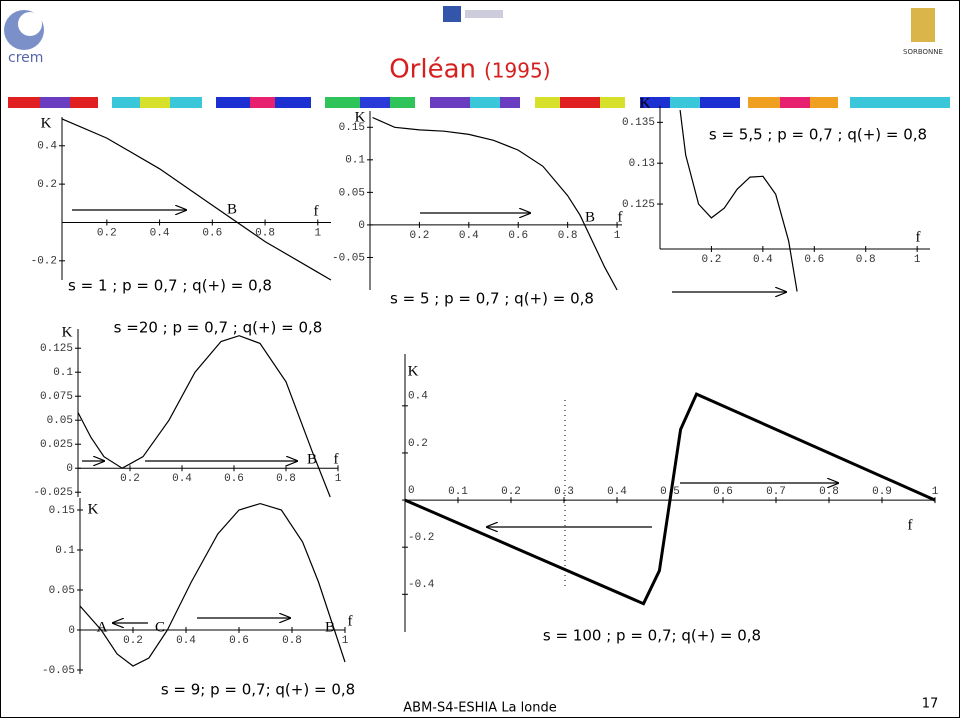 The image size is (961, 723). I want to click on y-tick-label: 0.075, so click(56, 397).